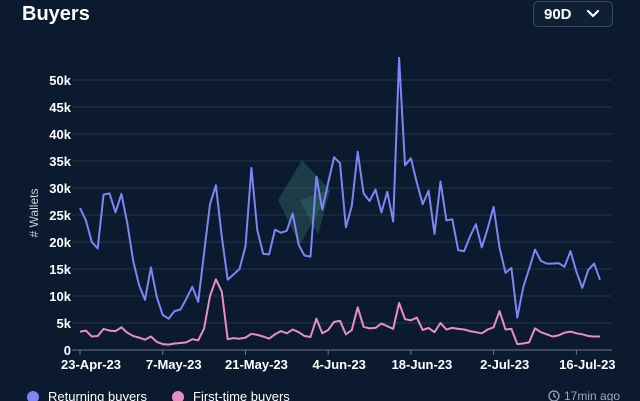  What do you see at coordinates (554, 395) in the screenshot?
I see `clock-icon` at bounding box center [554, 395].